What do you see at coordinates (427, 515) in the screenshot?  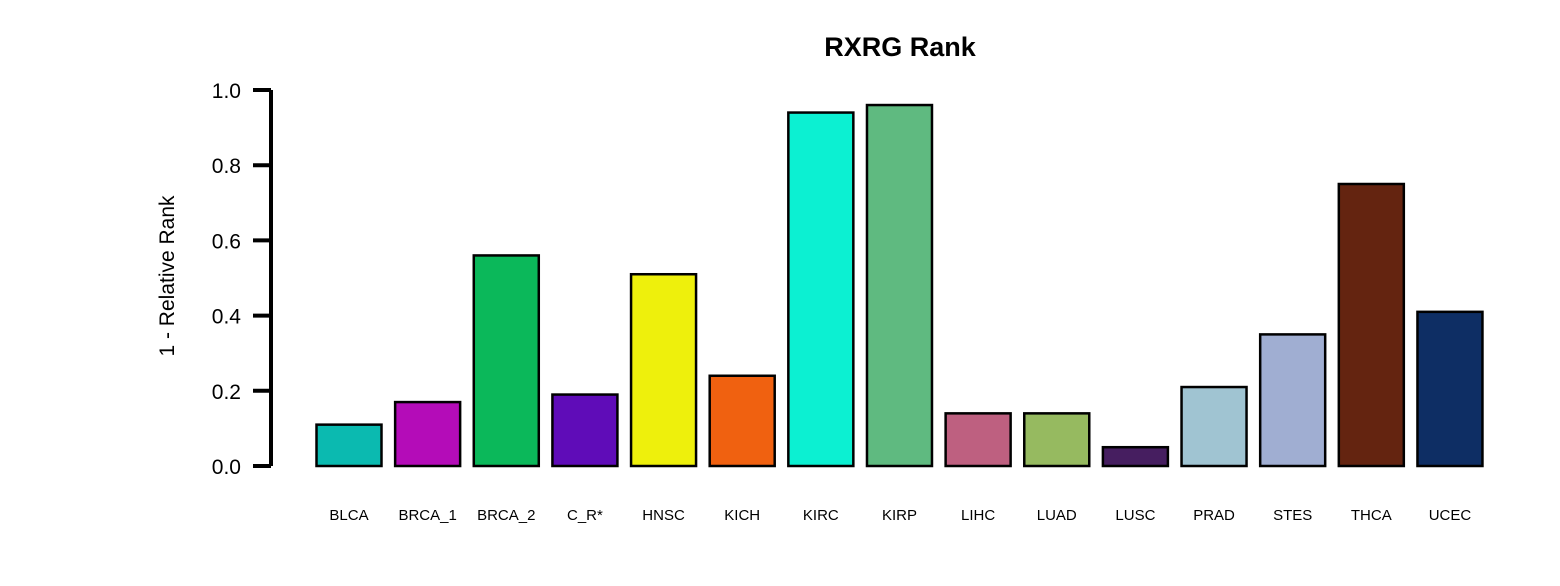 I see `x-tick-label: BRCA_1` at bounding box center [427, 515].